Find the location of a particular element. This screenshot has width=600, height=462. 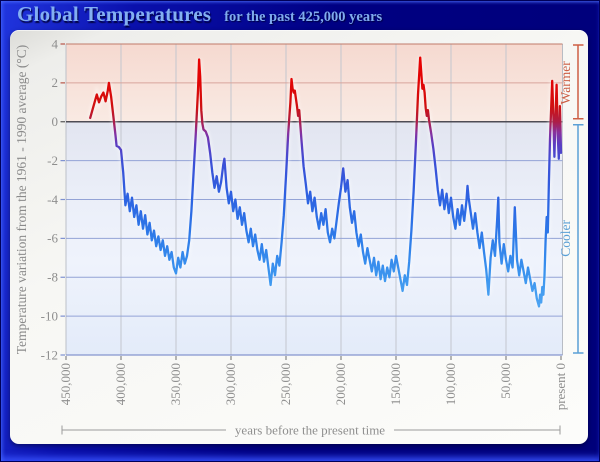

cooler-label: Cooler is located at coordinates (565, 238).